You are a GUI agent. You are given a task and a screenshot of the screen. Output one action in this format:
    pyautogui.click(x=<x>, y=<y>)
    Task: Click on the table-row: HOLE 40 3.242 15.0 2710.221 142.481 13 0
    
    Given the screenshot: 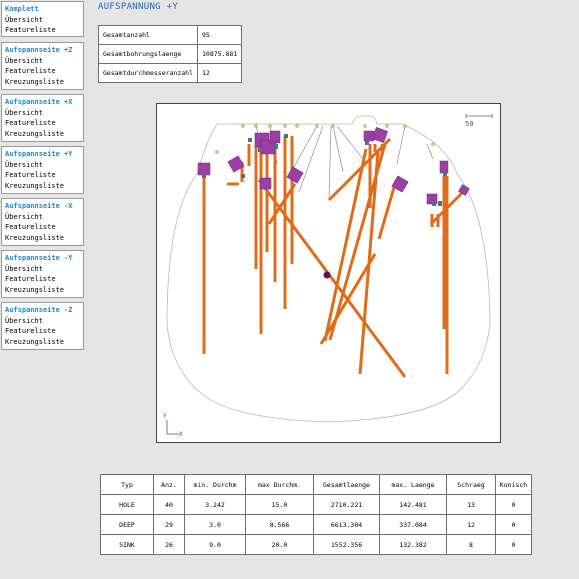 What is the action you would take?
    pyautogui.click(x=316, y=504)
    